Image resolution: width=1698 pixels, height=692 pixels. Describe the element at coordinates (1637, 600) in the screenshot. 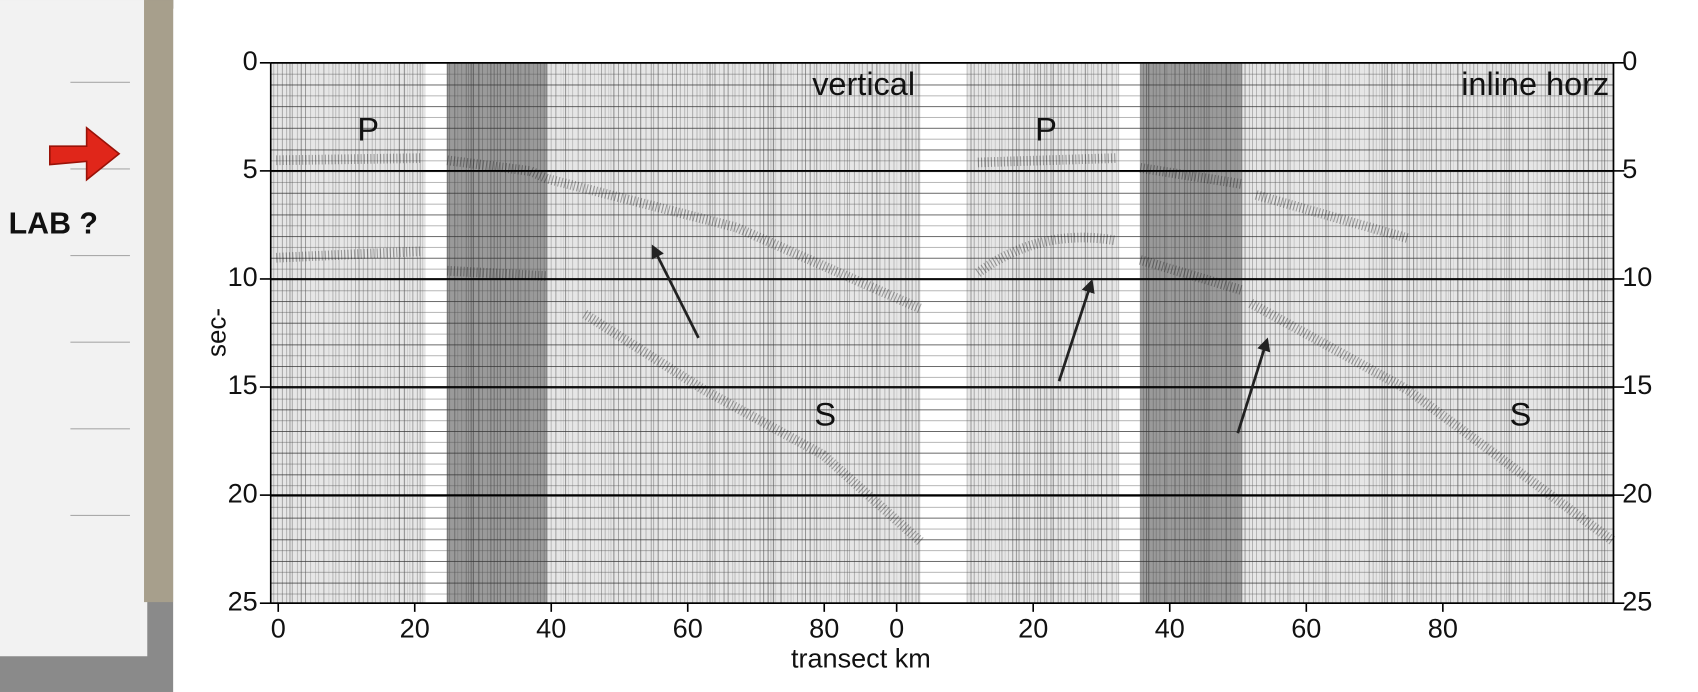

I see `y-tick-label-right: 25` at that location.